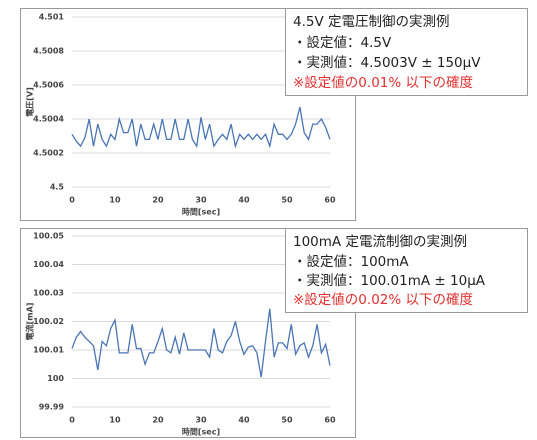 The height and width of the screenshot is (440, 537). Describe the element at coordinates (52, 17) in the screenshot. I see `y-tick-label: 4.501` at that location.